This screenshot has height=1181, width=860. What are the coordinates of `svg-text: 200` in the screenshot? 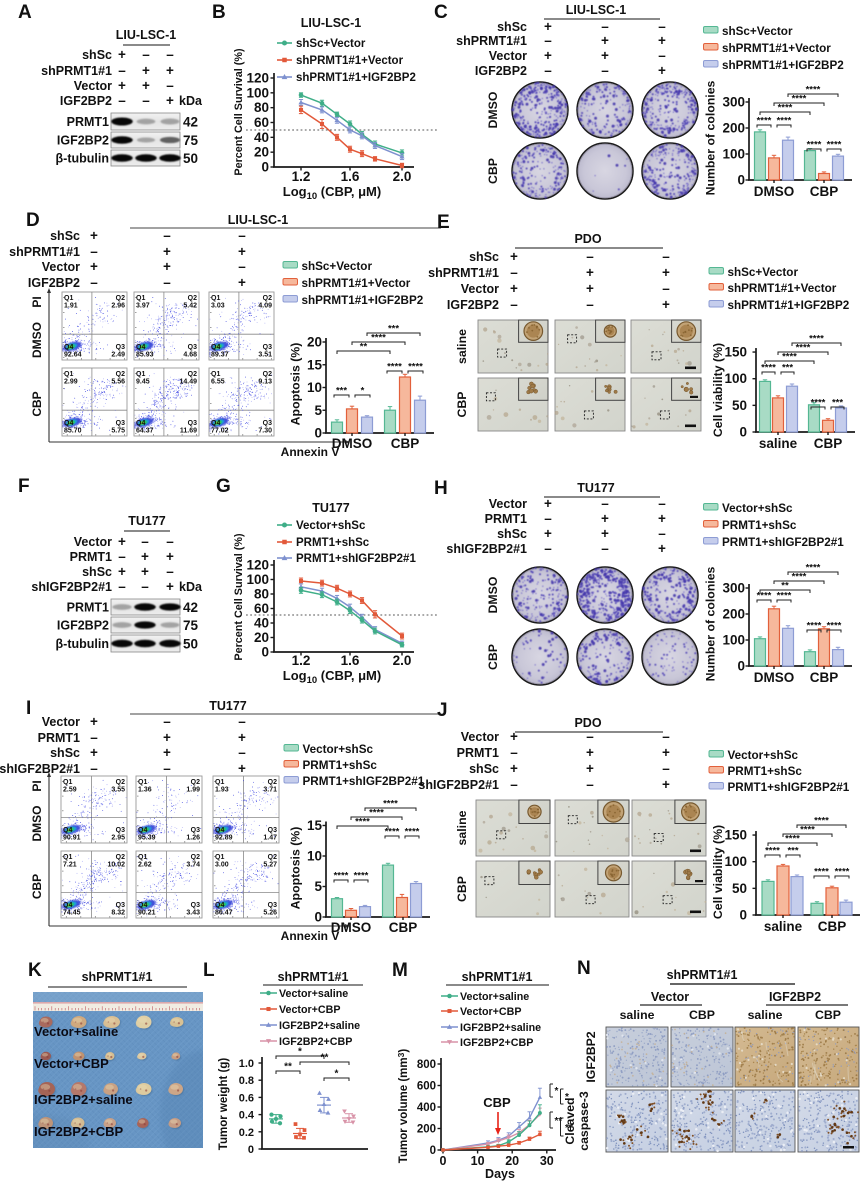 It's located at (426, 1130).